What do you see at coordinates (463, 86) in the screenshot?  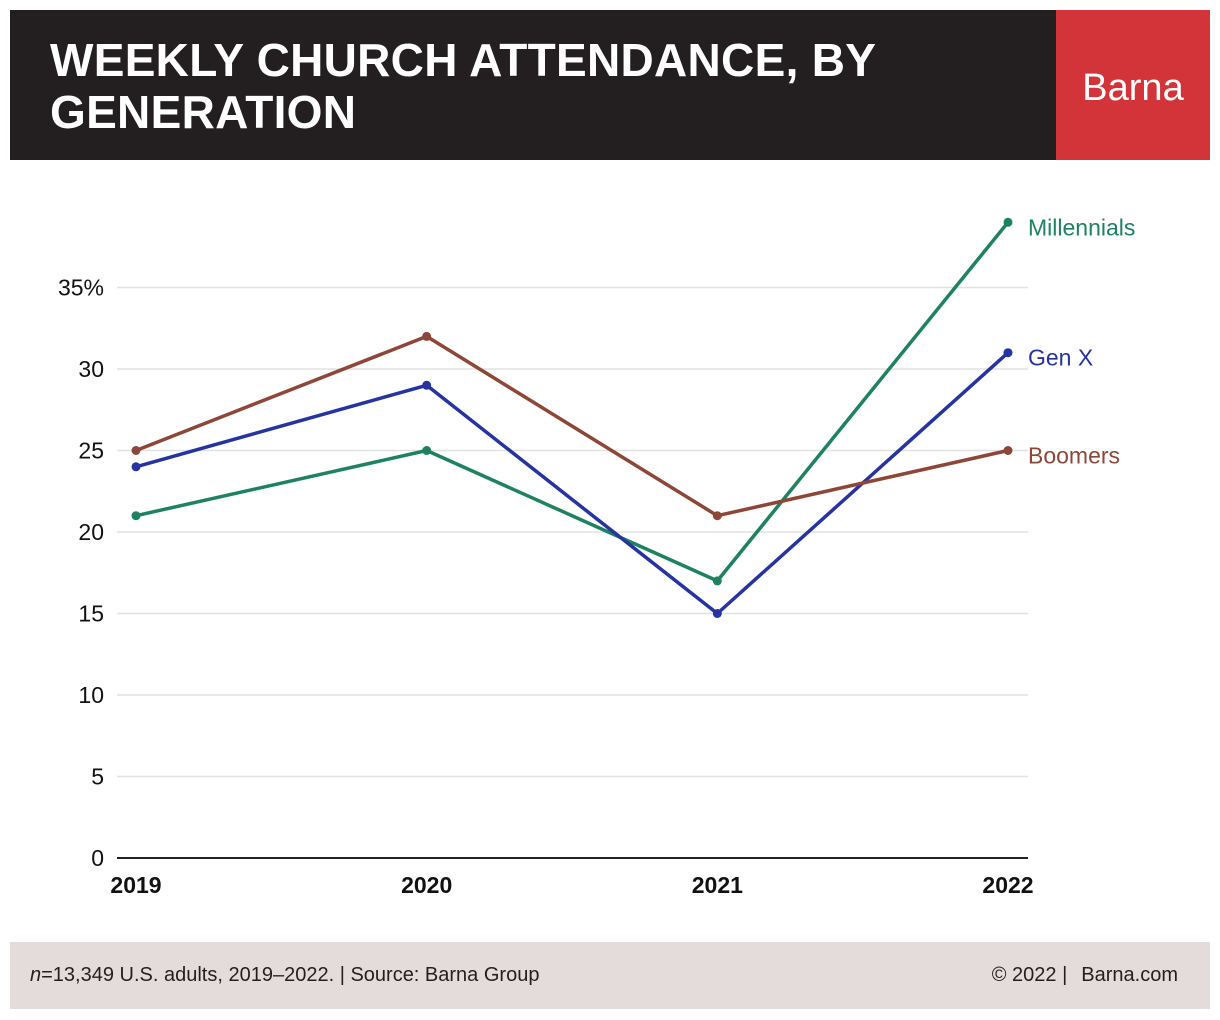 I see `chart-title: WEEKLY CHURCH ATTENDANCE, BY GENERATION` at bounding box center [463, 86].